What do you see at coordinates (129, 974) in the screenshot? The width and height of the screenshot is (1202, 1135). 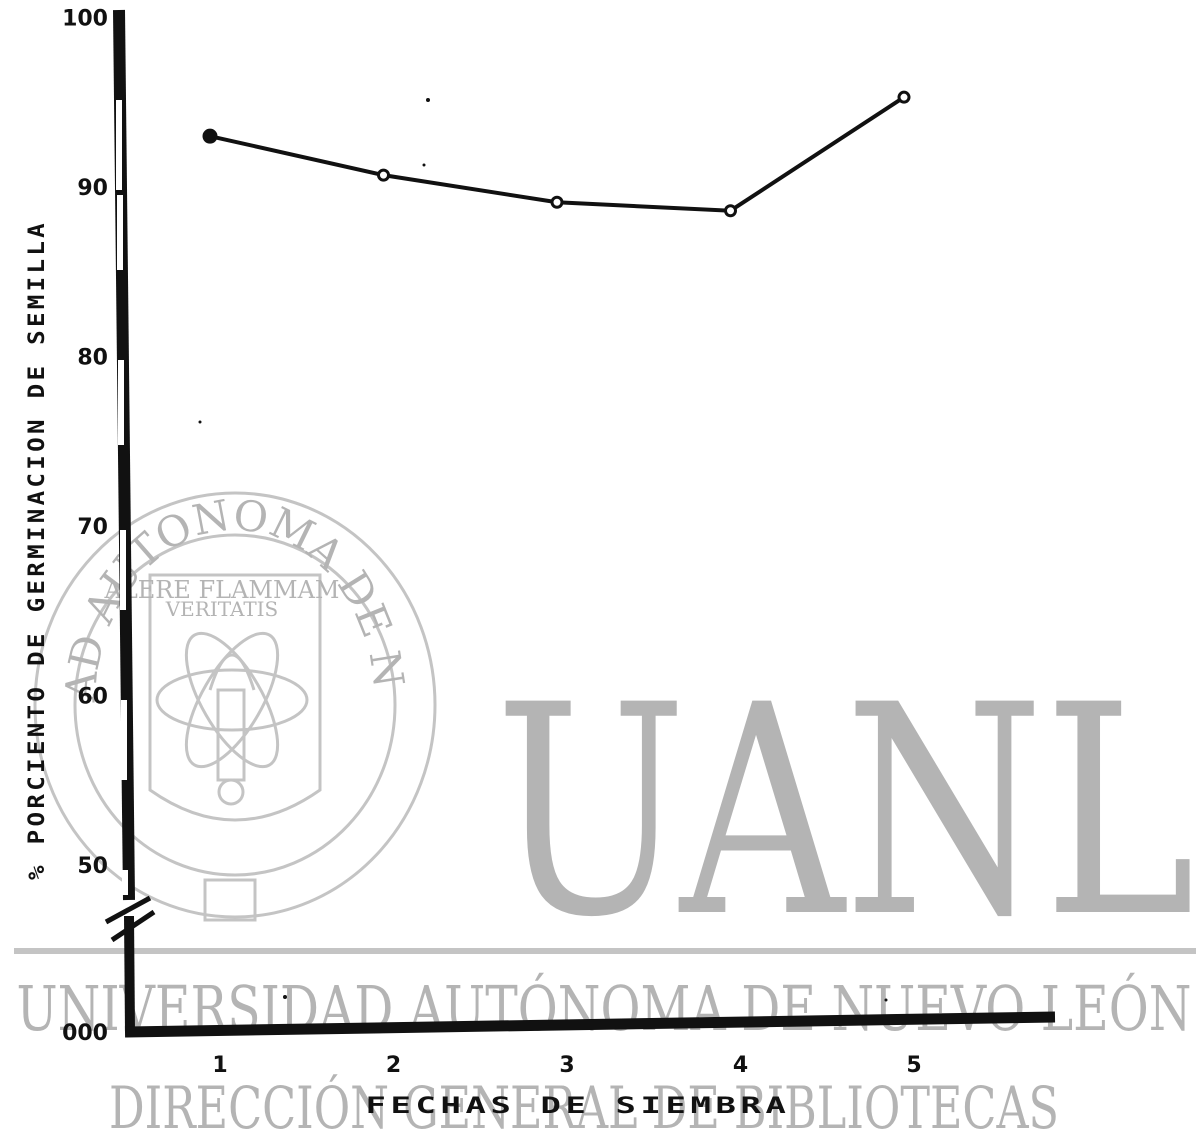 I see `y-axis-line-lower` at bounding box center [129, 974].